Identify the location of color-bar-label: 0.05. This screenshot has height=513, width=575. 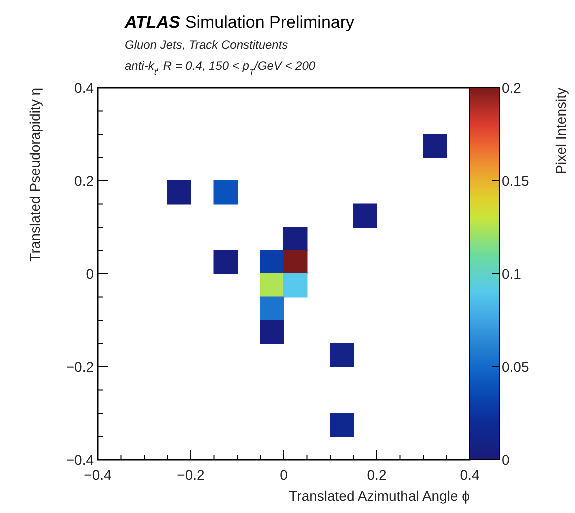
(516, 367).